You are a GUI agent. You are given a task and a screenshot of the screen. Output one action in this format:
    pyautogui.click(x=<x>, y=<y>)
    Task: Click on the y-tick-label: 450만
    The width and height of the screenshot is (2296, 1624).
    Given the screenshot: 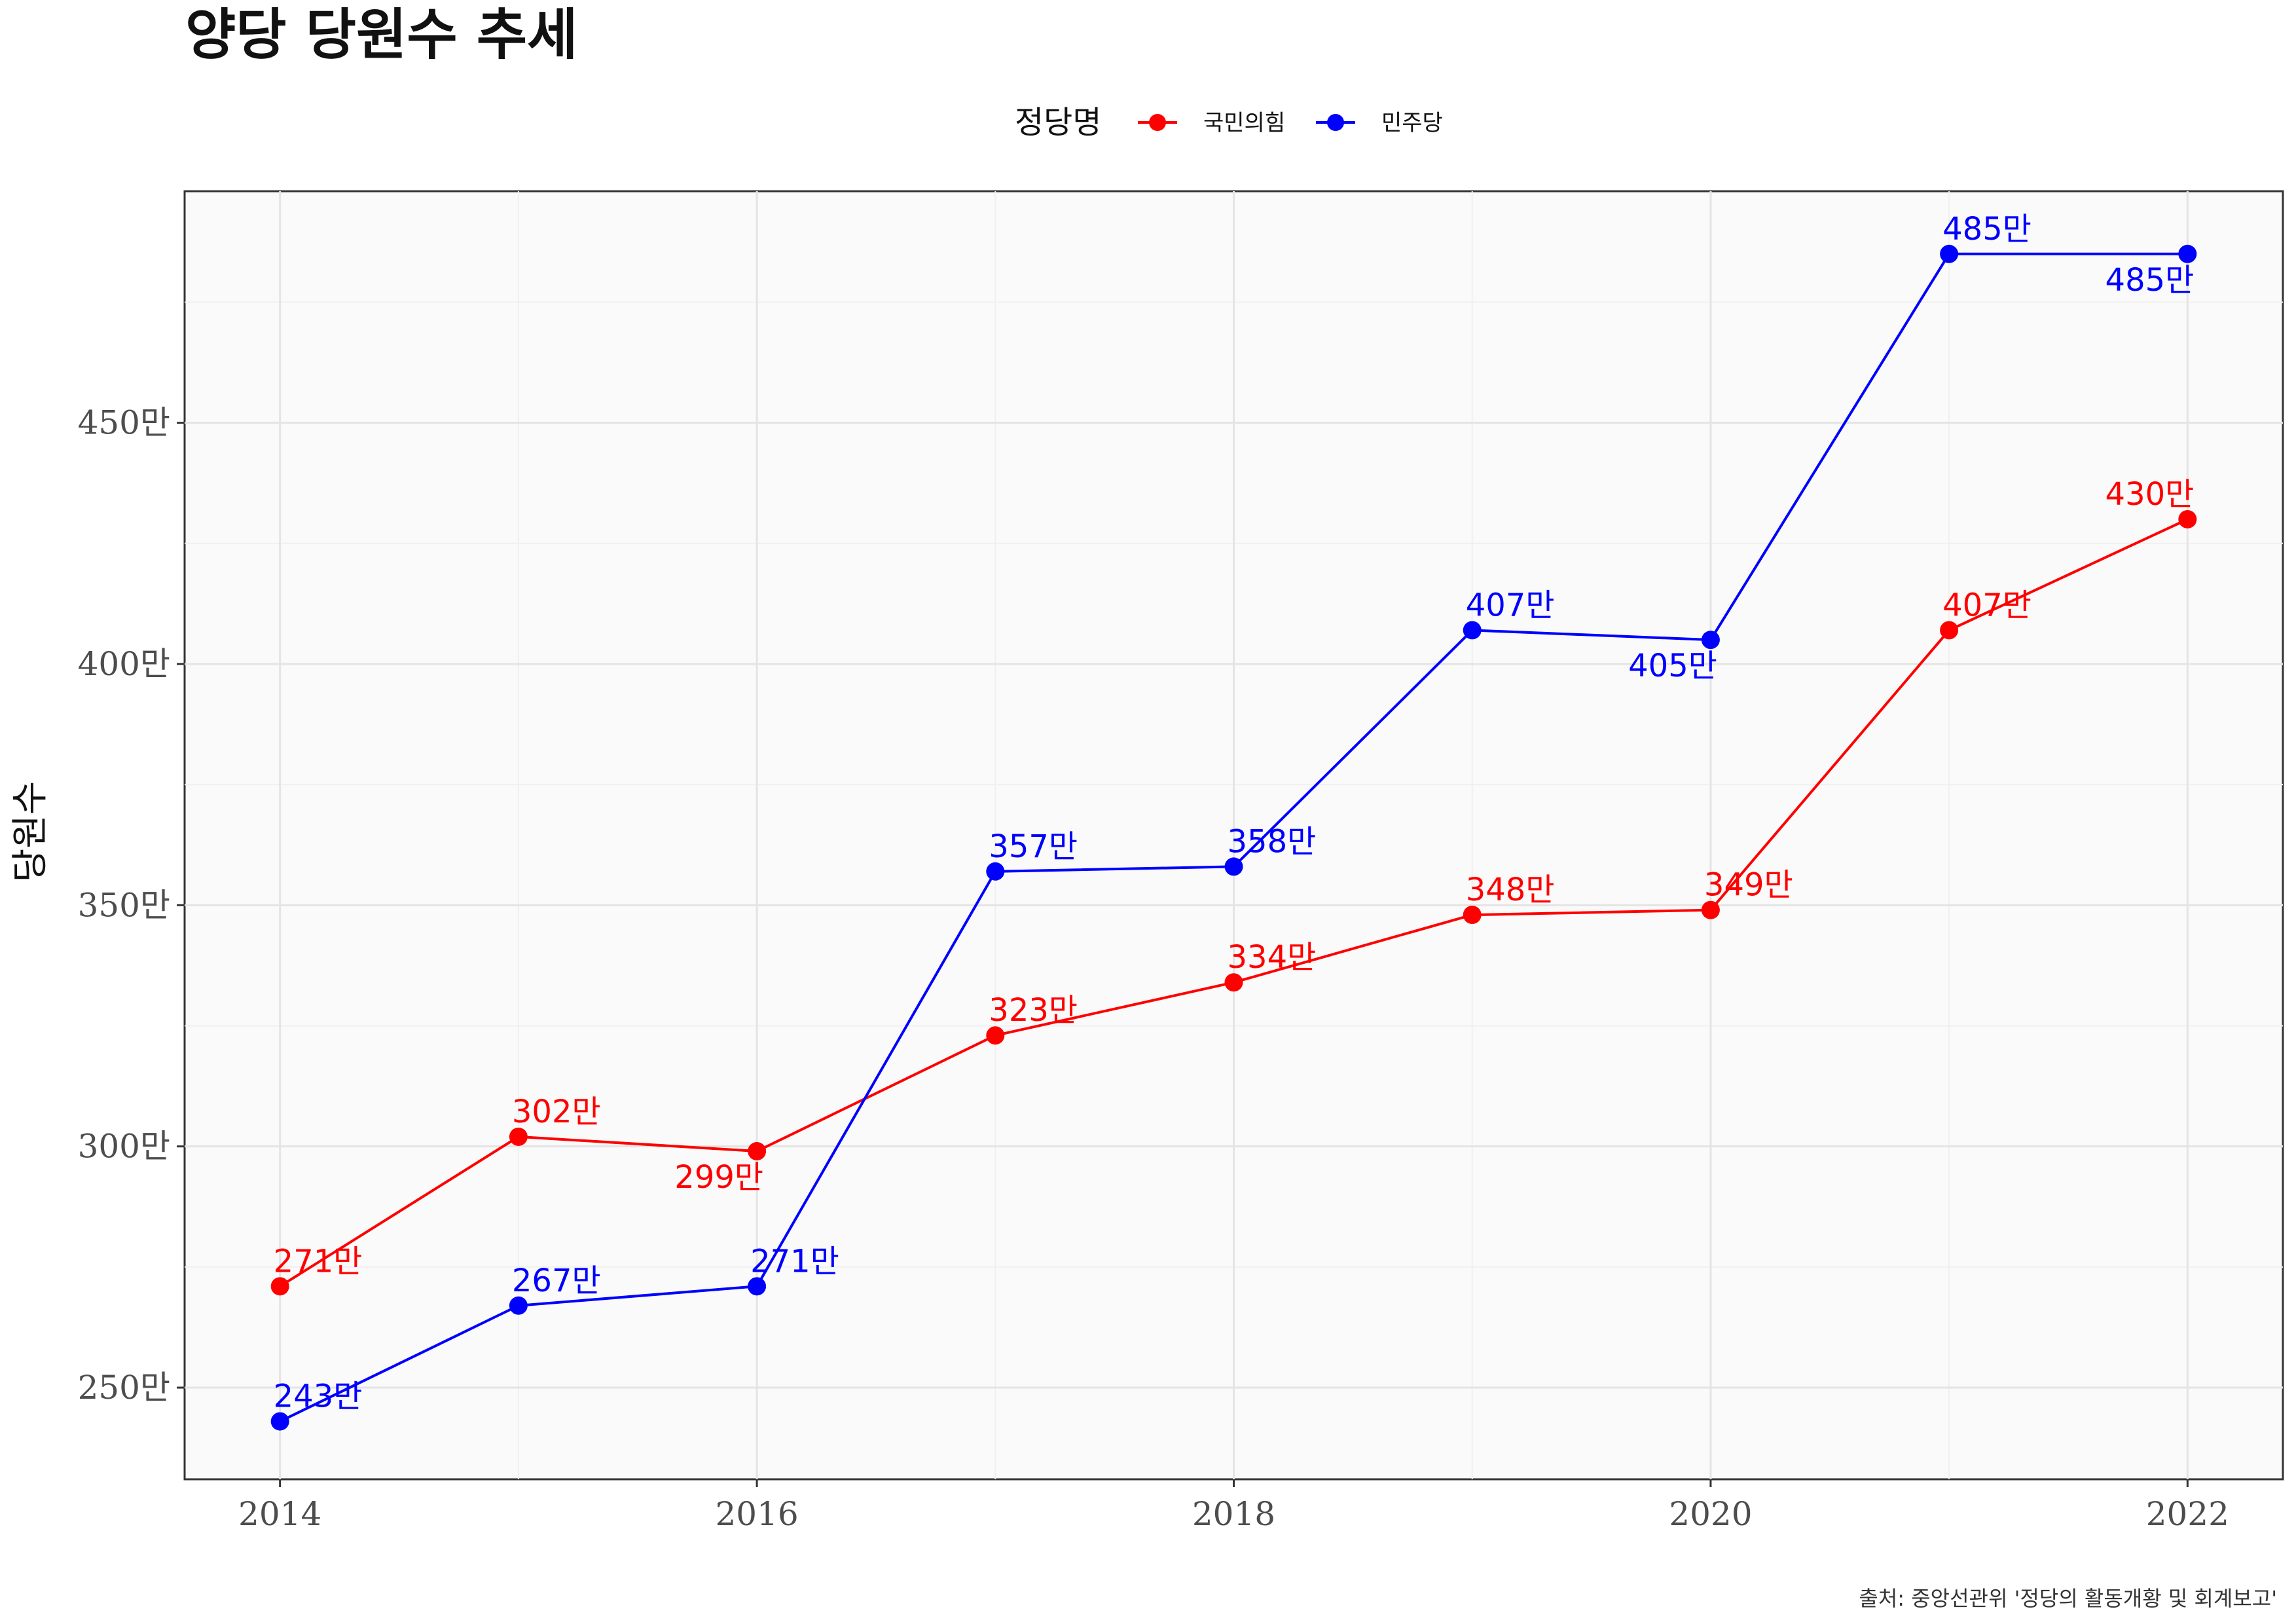 What is the action you would take?
    pyautogui.click(x=124, y=423)
    